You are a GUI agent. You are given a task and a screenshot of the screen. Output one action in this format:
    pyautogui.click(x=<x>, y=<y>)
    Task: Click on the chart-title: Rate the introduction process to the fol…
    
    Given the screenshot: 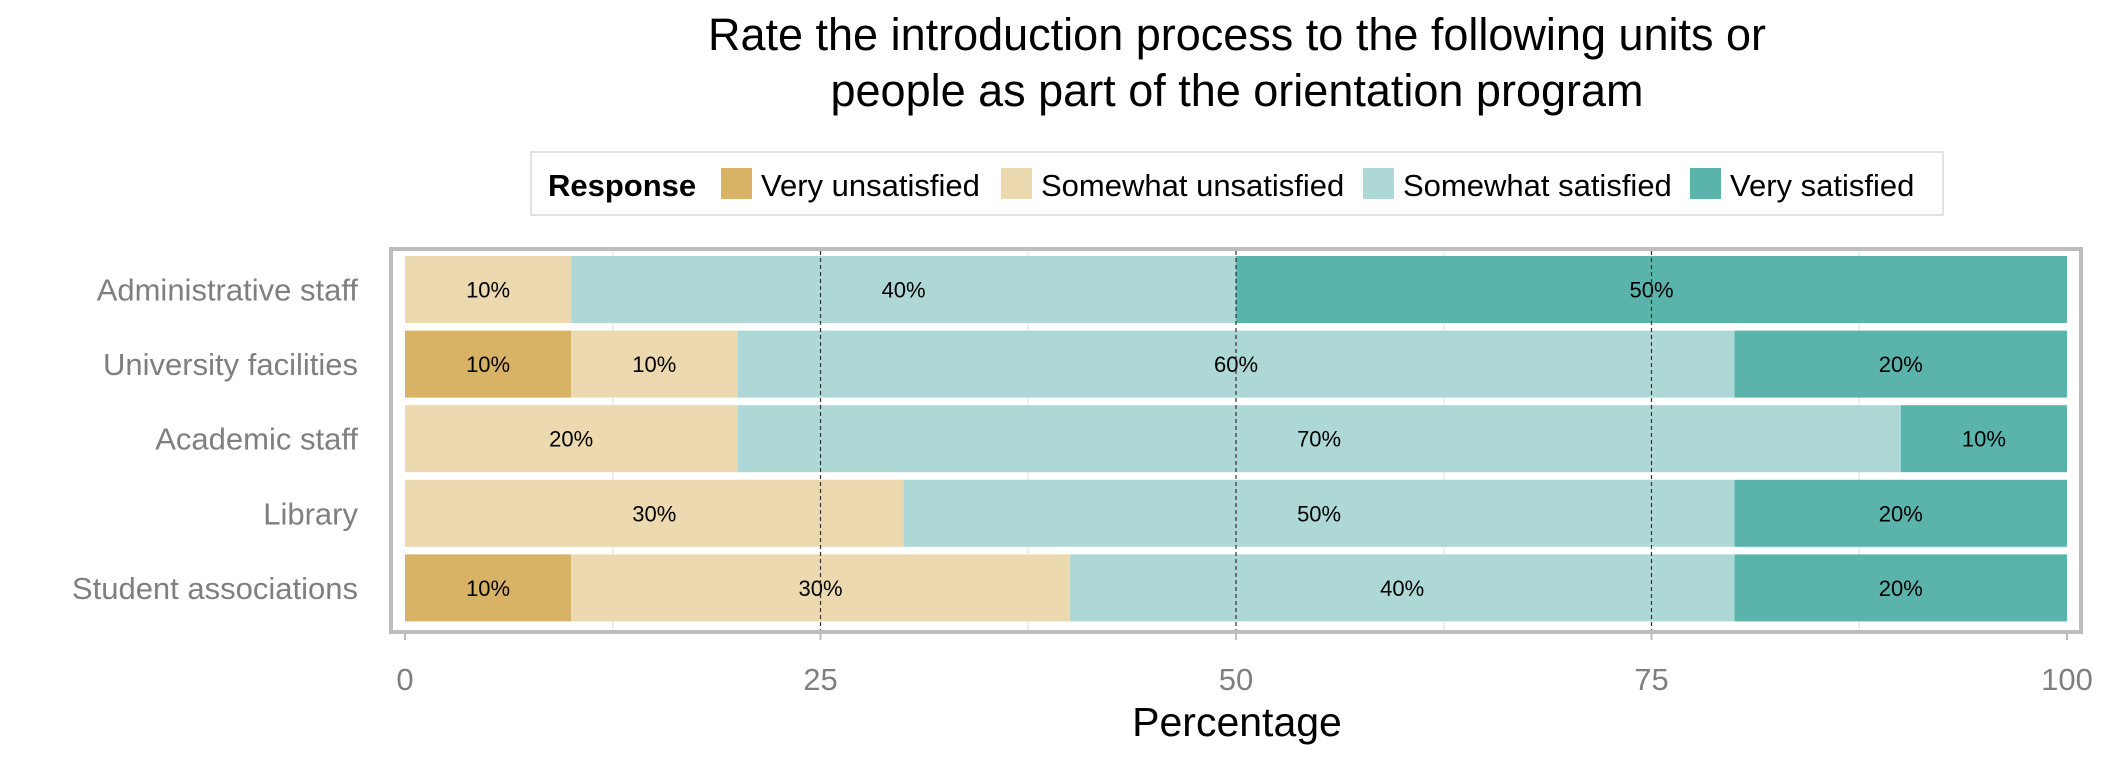 What is the action you would take?
    pyautogui.click(x=1237, y=62)
    